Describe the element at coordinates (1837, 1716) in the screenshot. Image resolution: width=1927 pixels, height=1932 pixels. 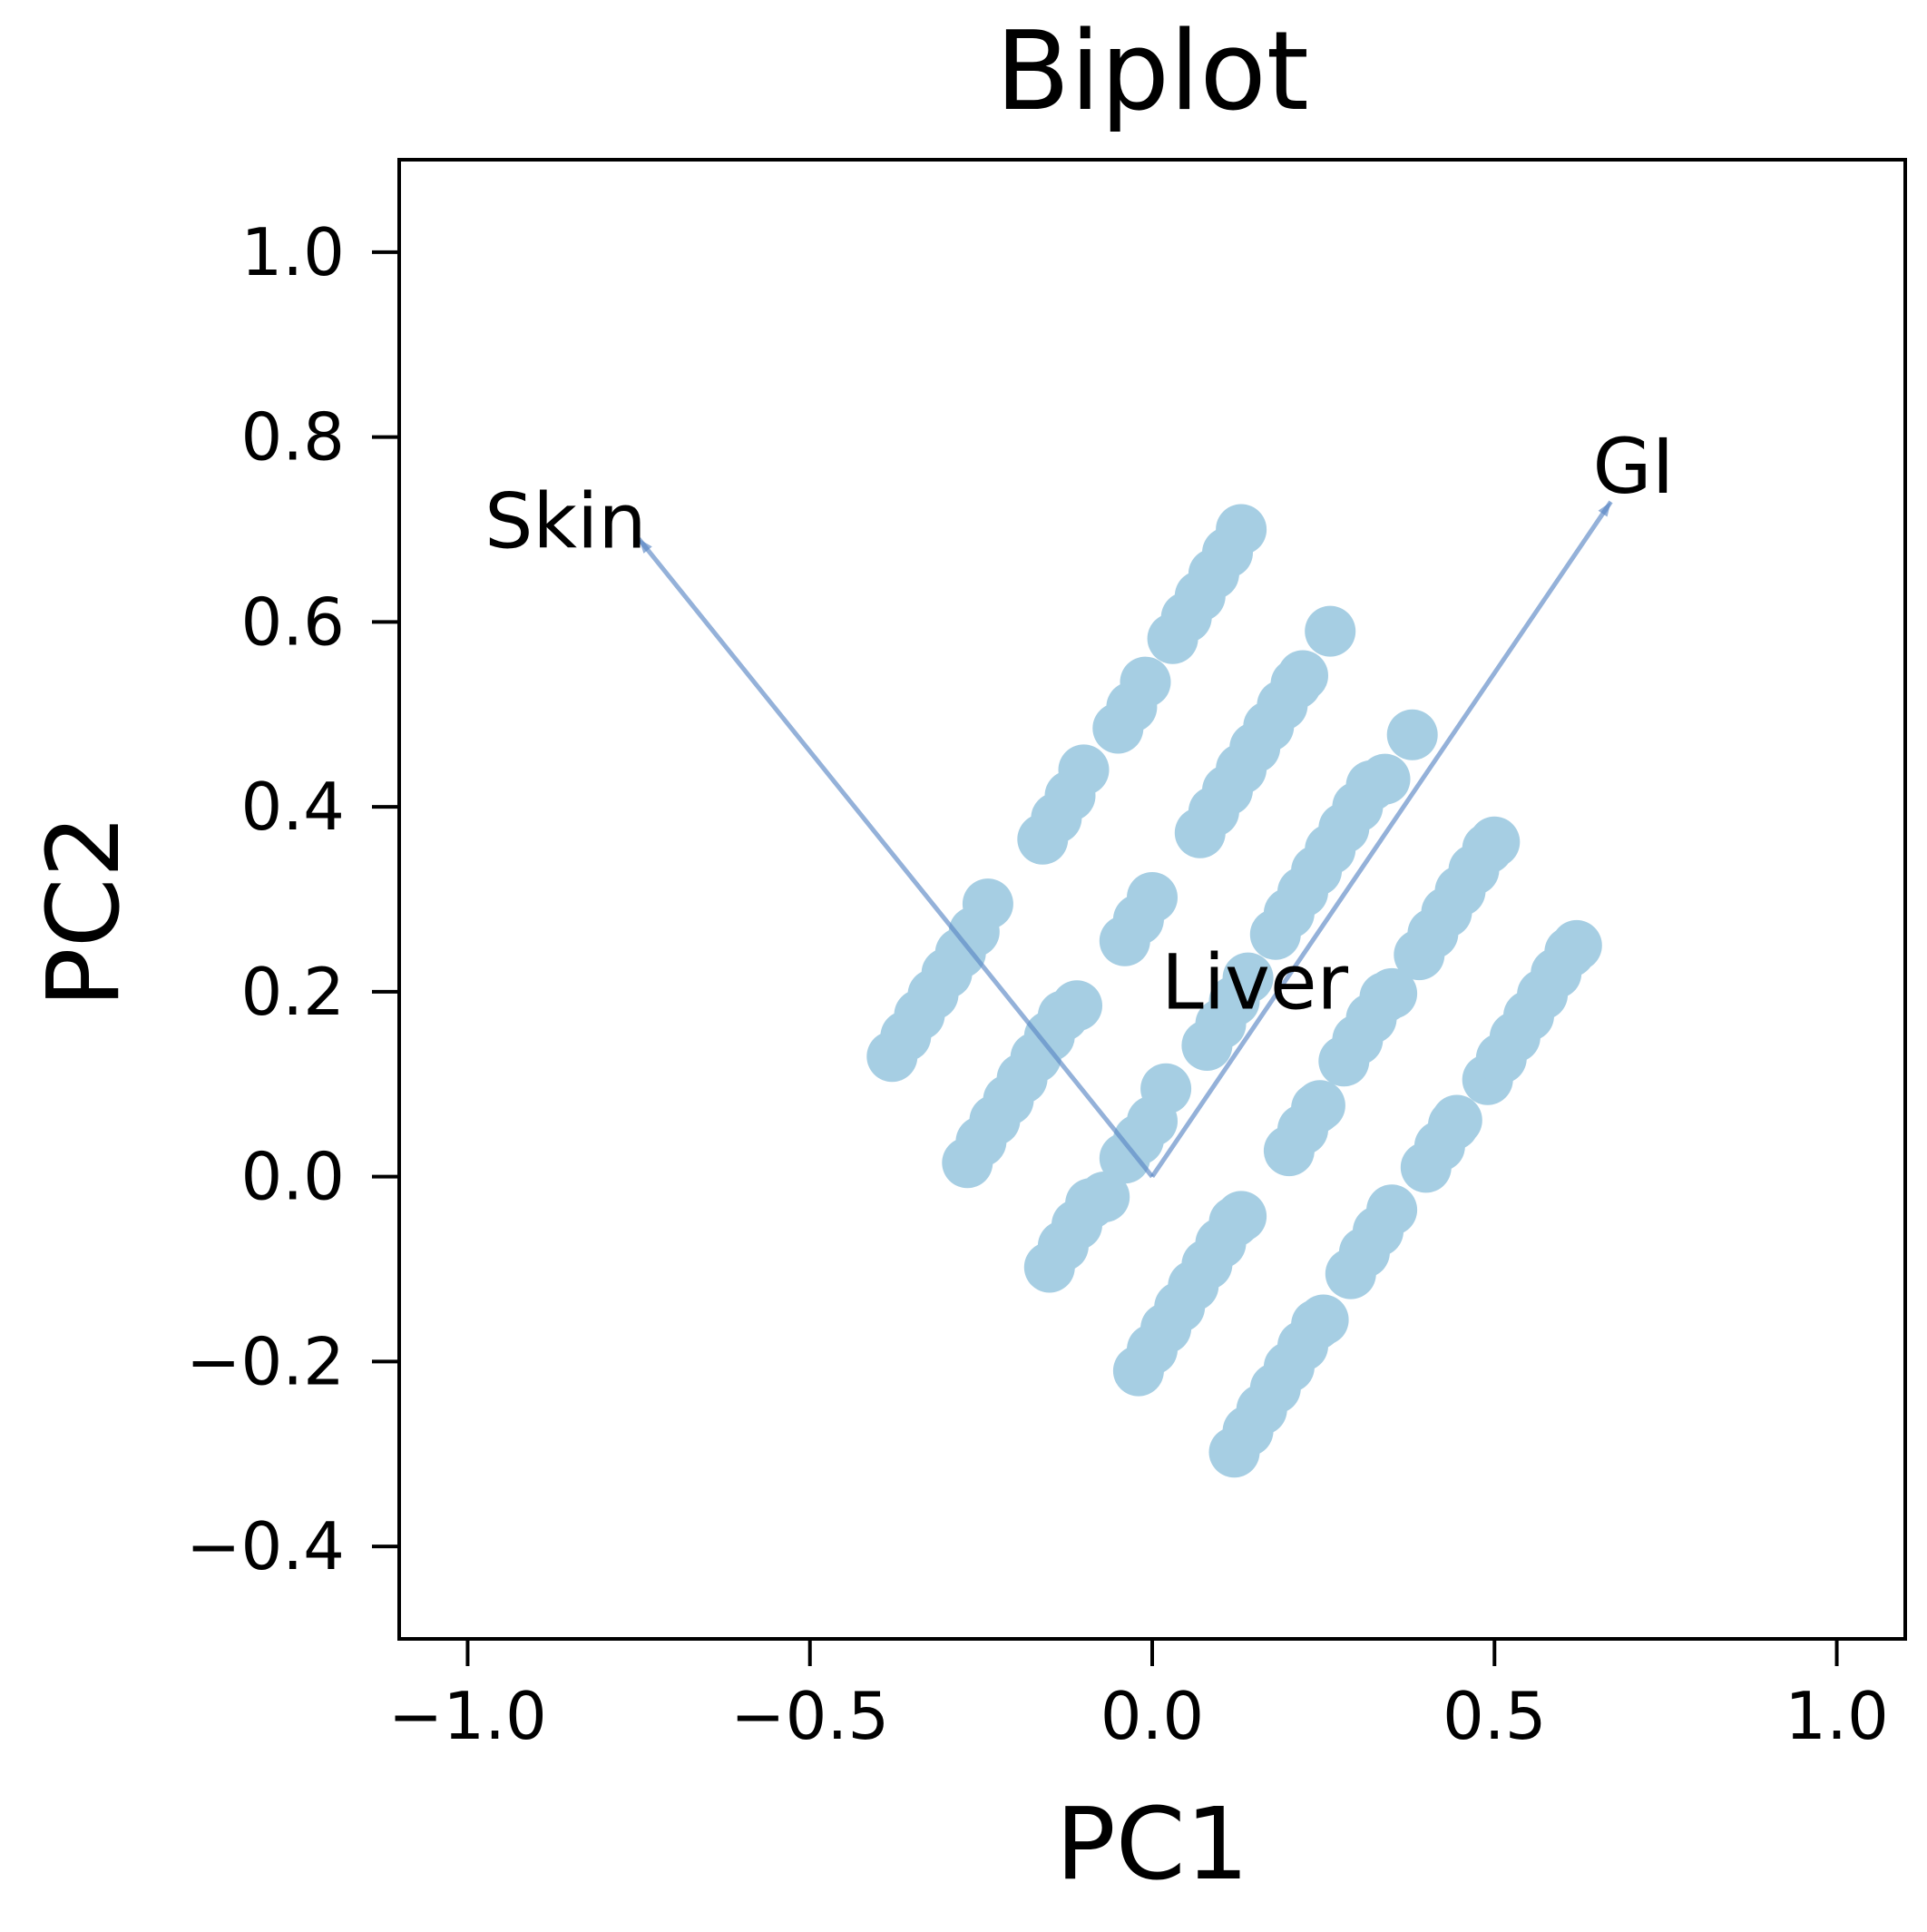
I see `x-tick-label: 1.0` at that location.